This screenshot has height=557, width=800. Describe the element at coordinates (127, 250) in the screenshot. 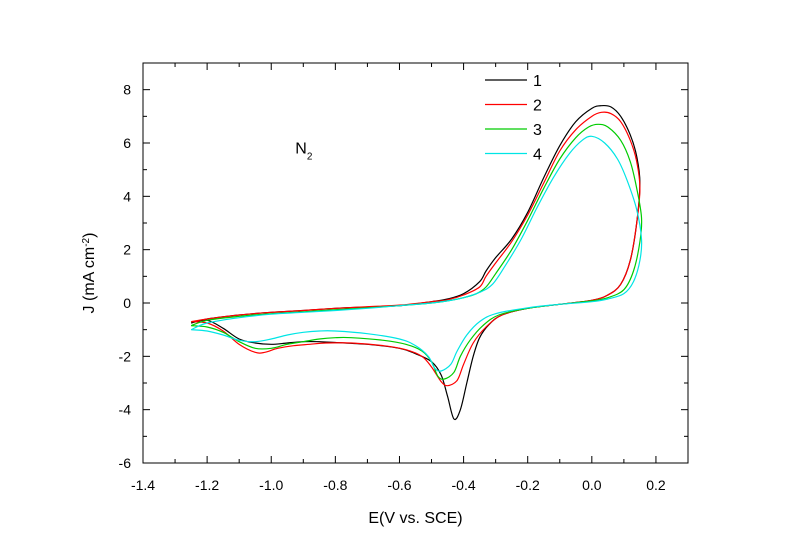

I see `y-tick-label: 2` at that location.